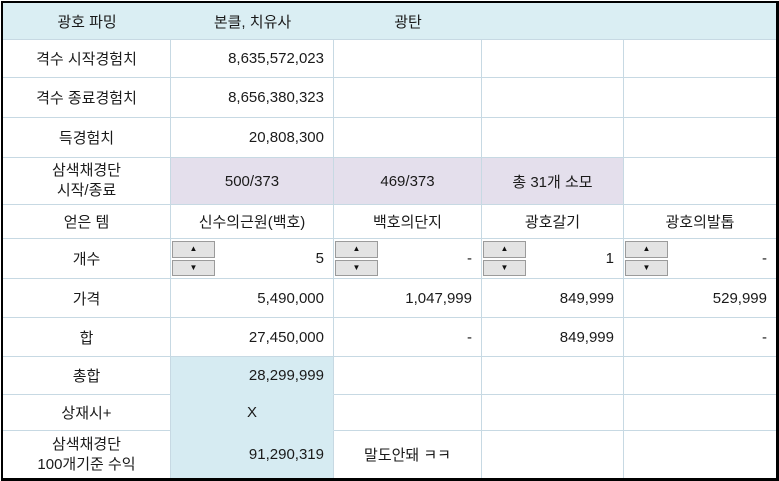 This screenshot has height=481, width=779. I want to click on dango-end-cell: 469/373, so click(408, 181).